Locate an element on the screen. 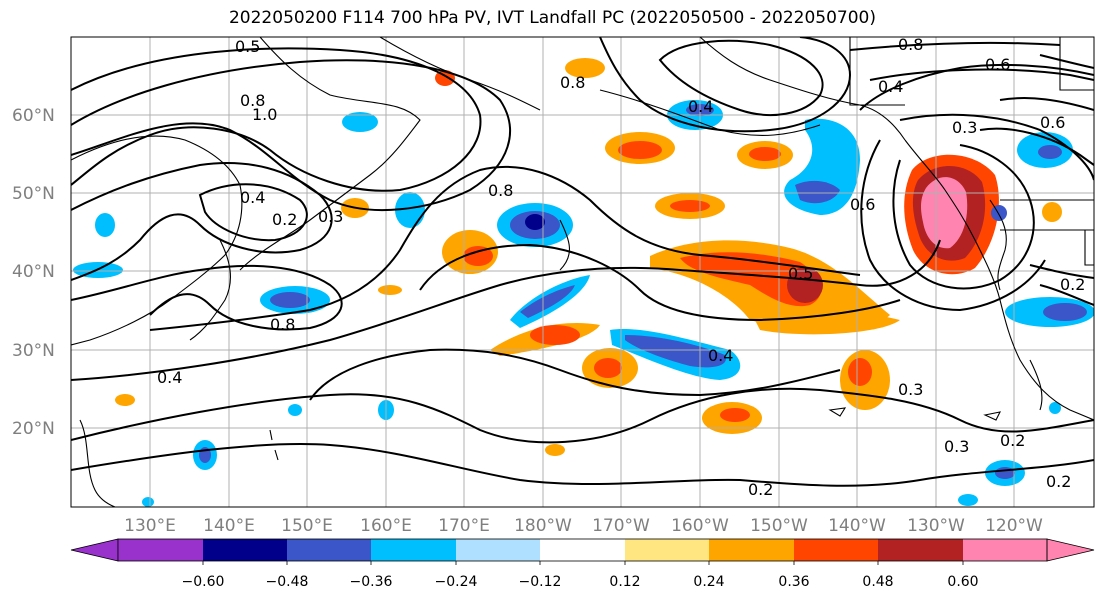 The image size is (1105, 601). latitude-axis: 60°N 50°N 40°N 30°N 20°N is located at coordinates (33, 272).